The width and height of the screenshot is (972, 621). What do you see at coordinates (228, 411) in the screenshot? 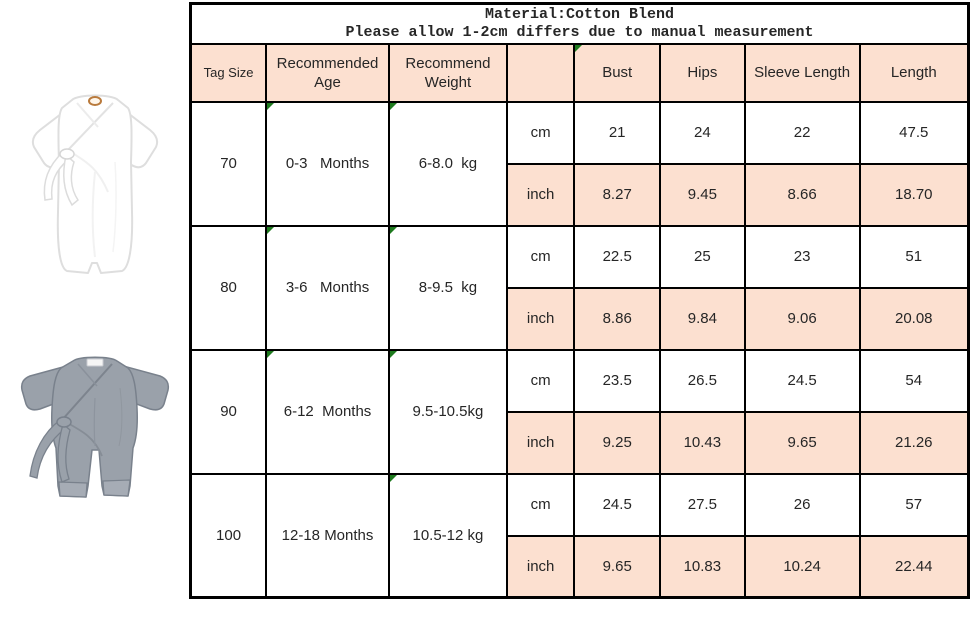
I see `tag-size-cell: 90` at bounding box center [228, 411].